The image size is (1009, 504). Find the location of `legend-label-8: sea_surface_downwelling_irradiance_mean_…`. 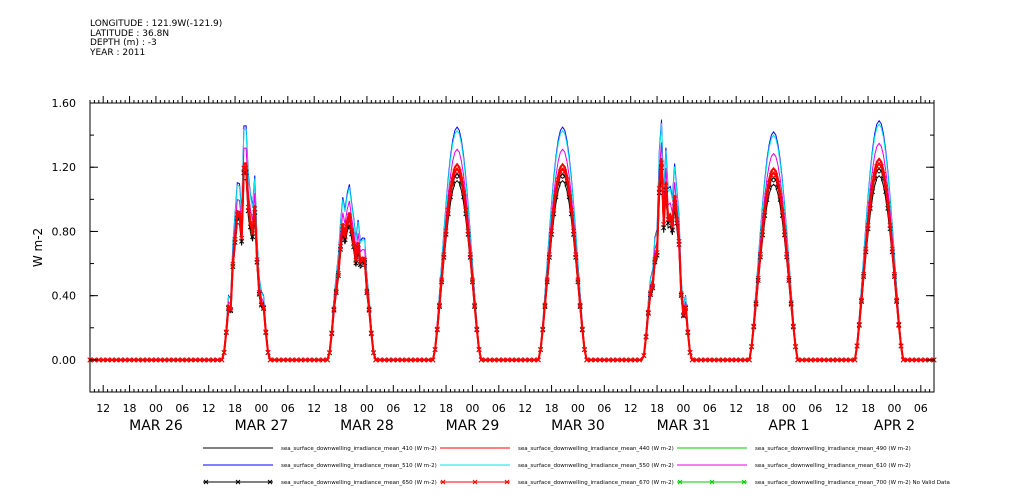

legend-label-8: sea_surface_downwelling_irradiance_mean_… is located at coordinates (852, 483).